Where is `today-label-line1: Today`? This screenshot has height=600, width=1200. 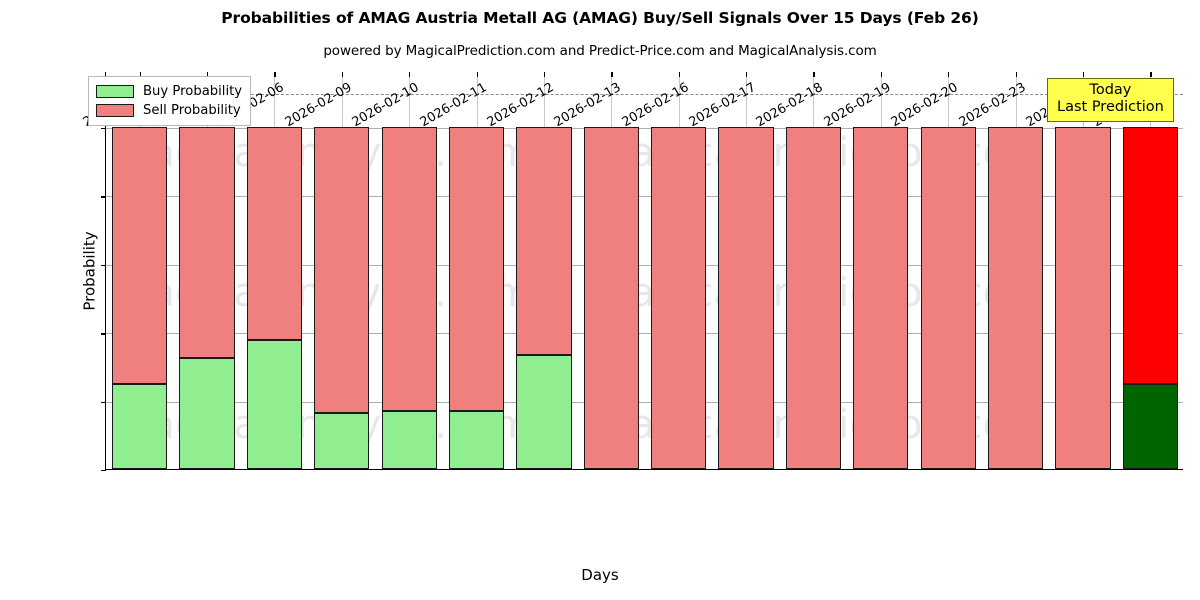
today-label-line1: Today is located at coordinates (1110, 90).